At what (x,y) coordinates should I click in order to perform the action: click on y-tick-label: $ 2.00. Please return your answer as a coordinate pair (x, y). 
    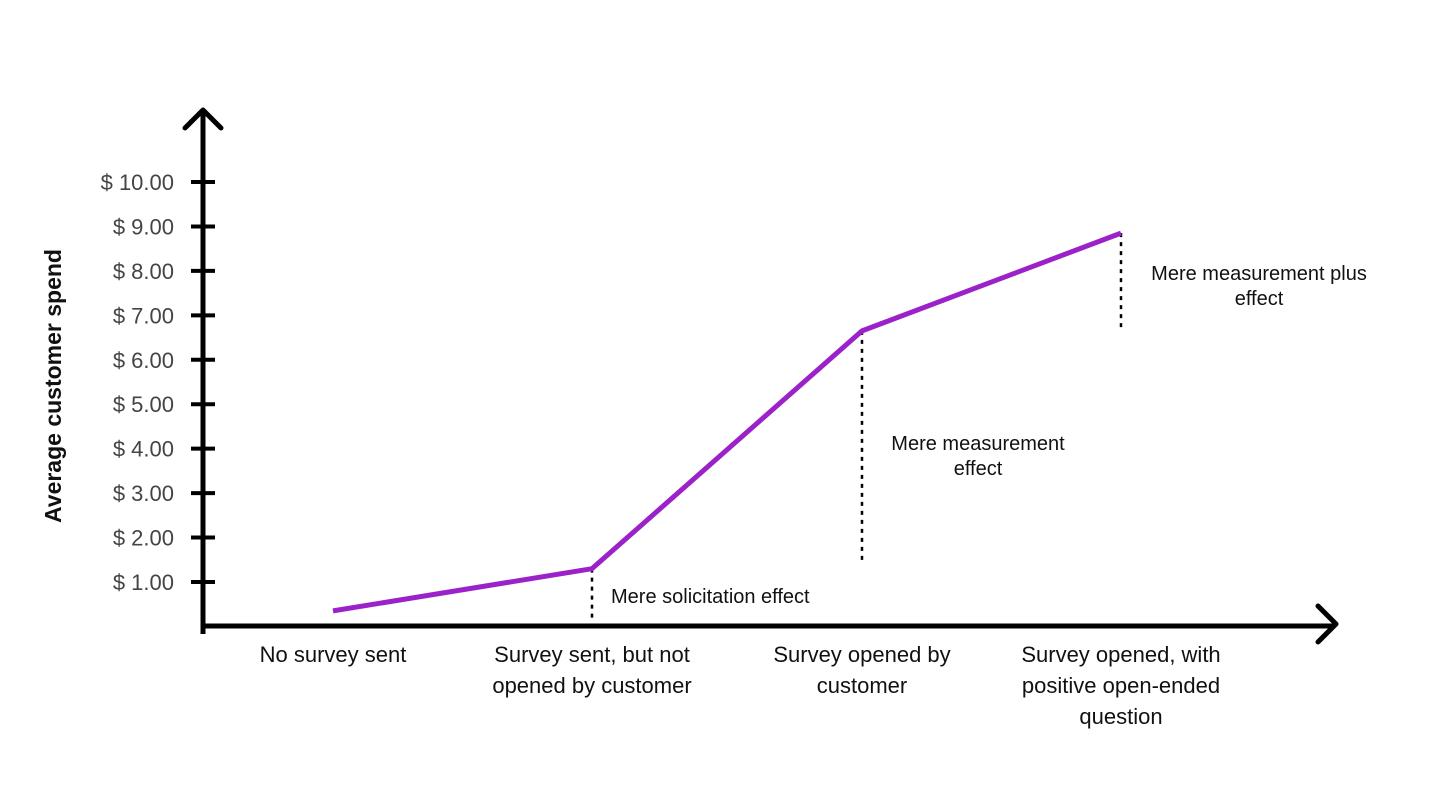
    Looking at the image, I should click on (143, 538).